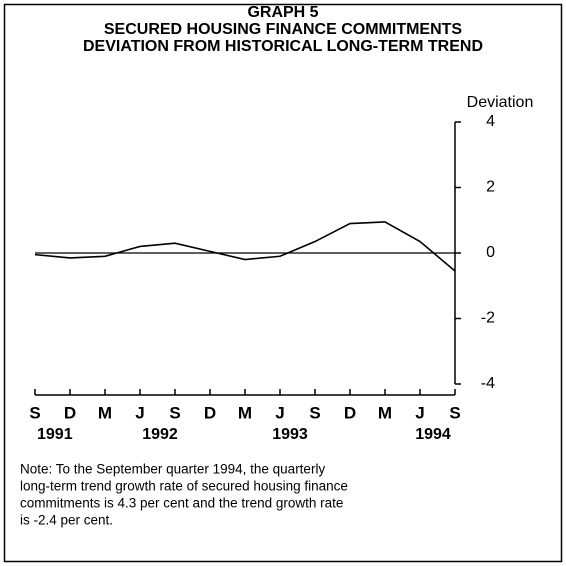  I want to click on y-tick-label: -2, so click(488, 318).